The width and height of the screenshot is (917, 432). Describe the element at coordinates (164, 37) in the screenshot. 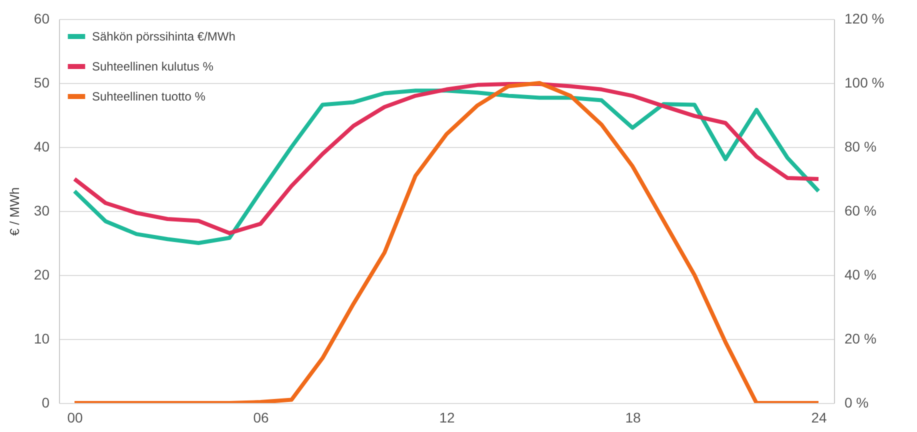

I see `legend-label: Sähkön pörssihinta €/MWh` at that location.